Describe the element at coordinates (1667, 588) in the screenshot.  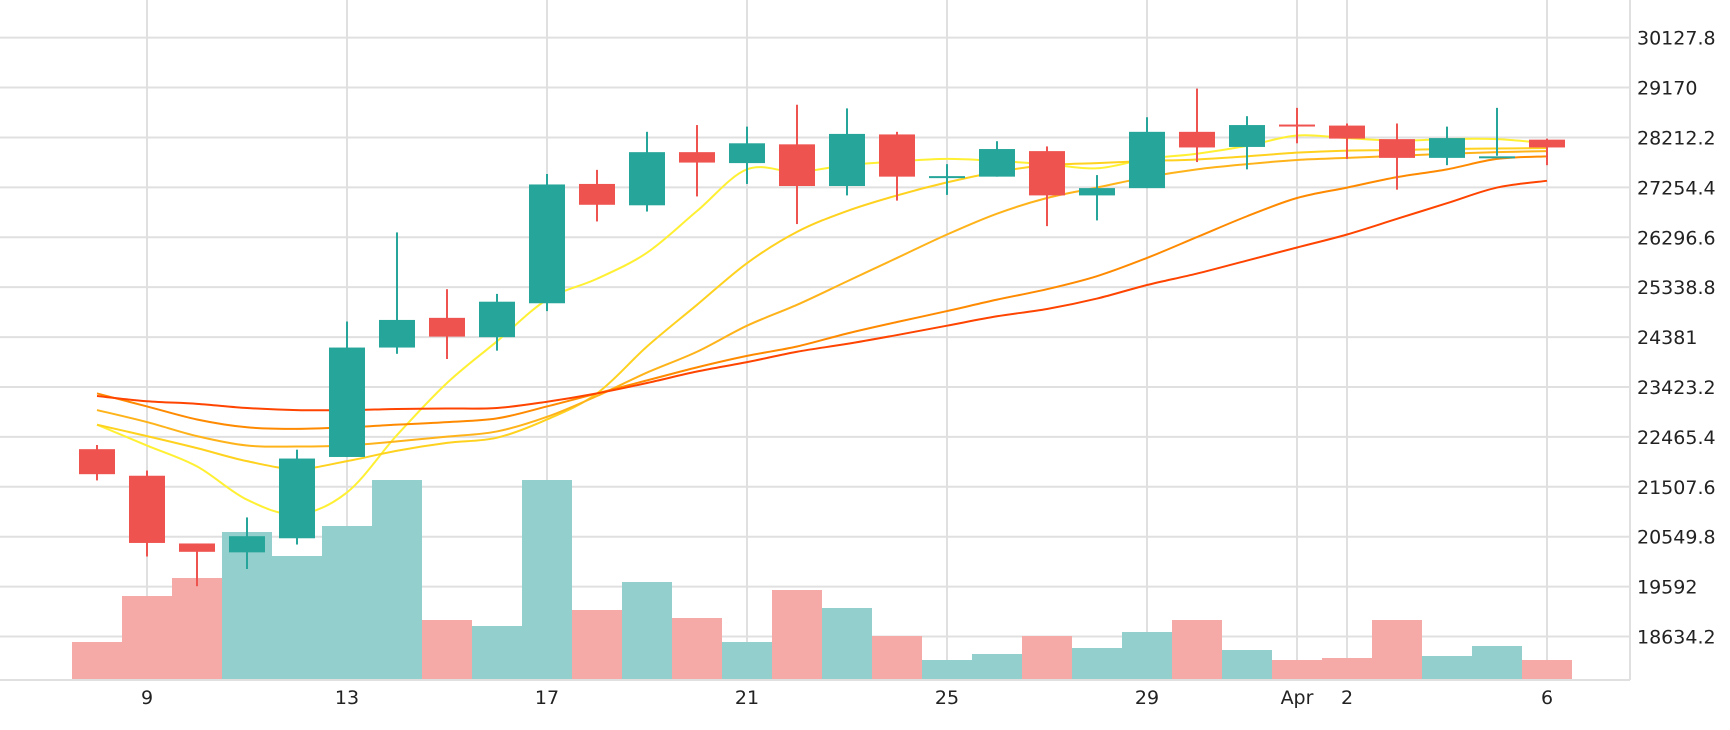
I see `y-tick-label: 19592` at that location.